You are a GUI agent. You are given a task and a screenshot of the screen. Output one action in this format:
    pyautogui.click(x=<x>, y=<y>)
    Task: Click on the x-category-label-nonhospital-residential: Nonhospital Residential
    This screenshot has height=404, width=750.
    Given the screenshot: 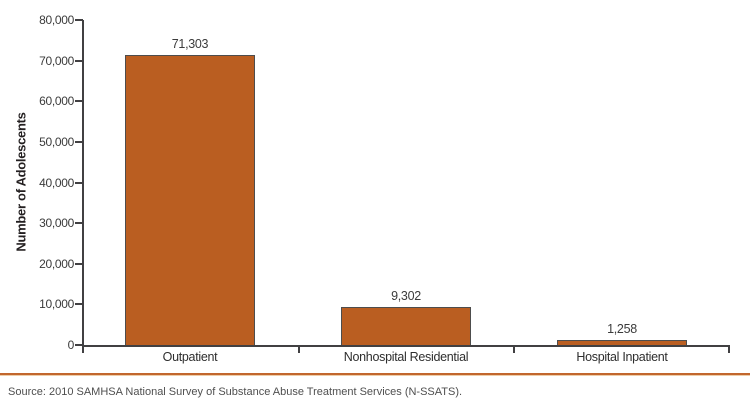 What is the action you would take?
    pyautogui.click(x=406, y=357)
    